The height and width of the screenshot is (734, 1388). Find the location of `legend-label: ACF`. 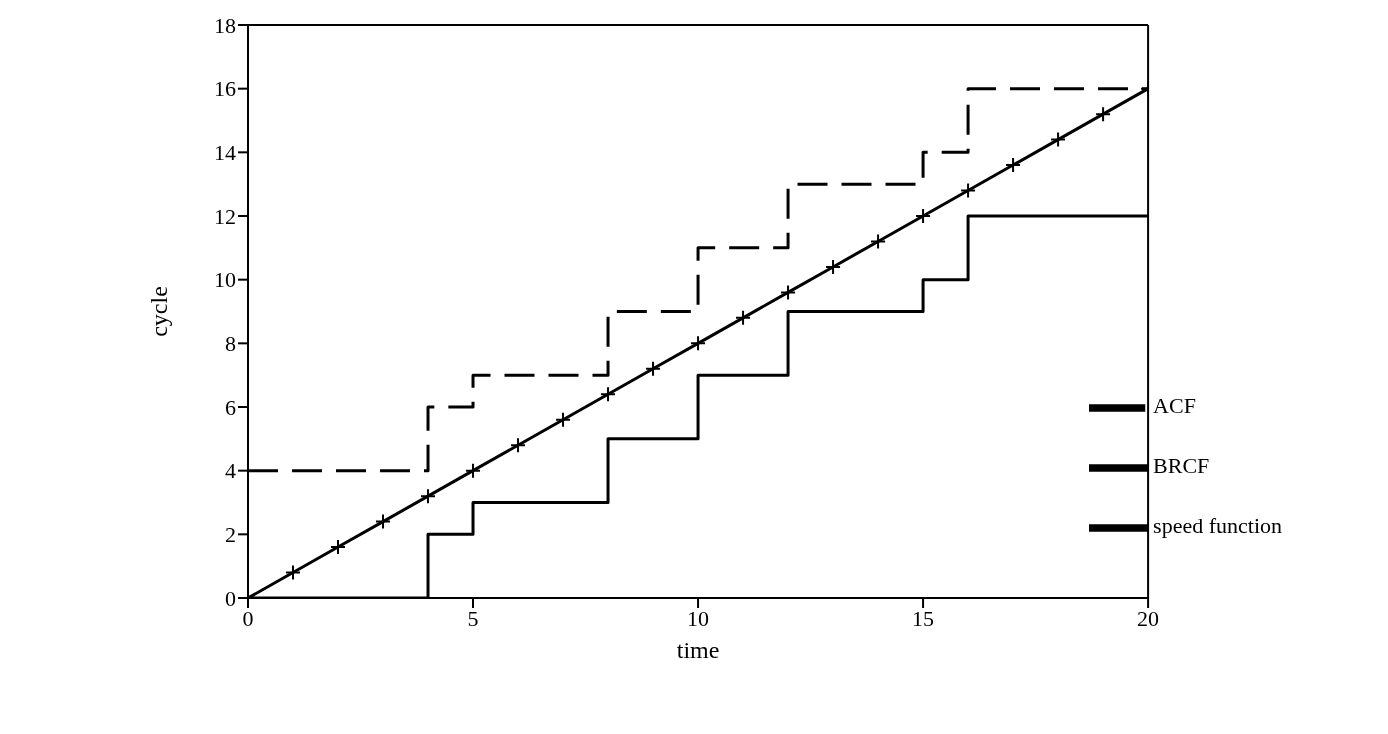

legend-label: ACF is located at coordinates (1174, 406).